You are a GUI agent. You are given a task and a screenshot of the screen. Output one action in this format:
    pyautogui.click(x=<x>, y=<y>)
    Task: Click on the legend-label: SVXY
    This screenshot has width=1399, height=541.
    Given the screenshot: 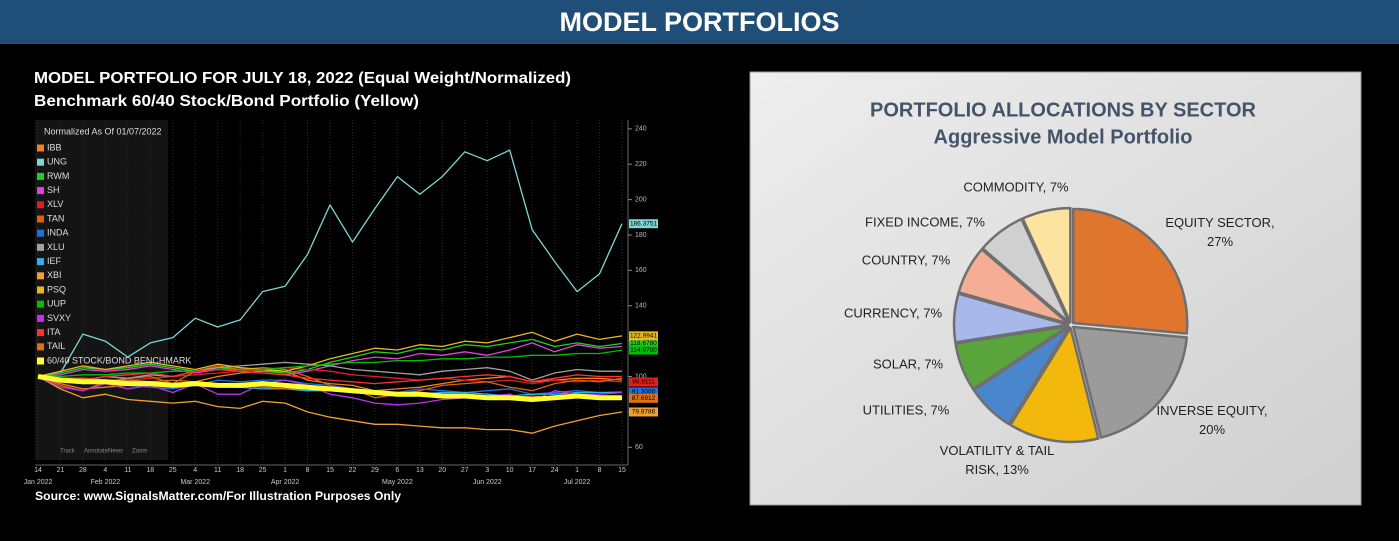 What is the action you would take?
    pyautogui.click(x=59, y=318)
    